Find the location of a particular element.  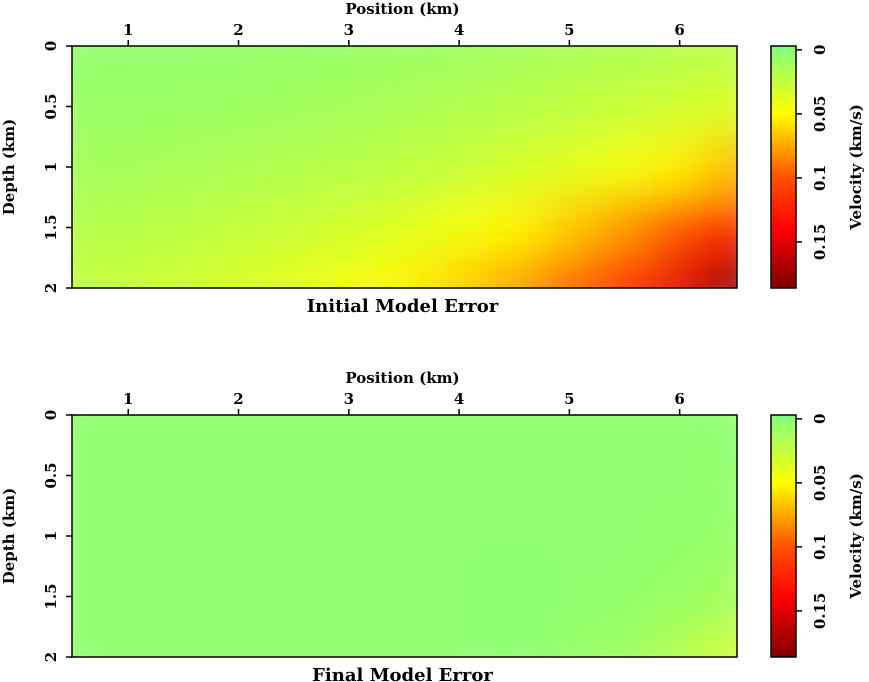

x-tick-label: 4 is located at coordinates (459, 399).